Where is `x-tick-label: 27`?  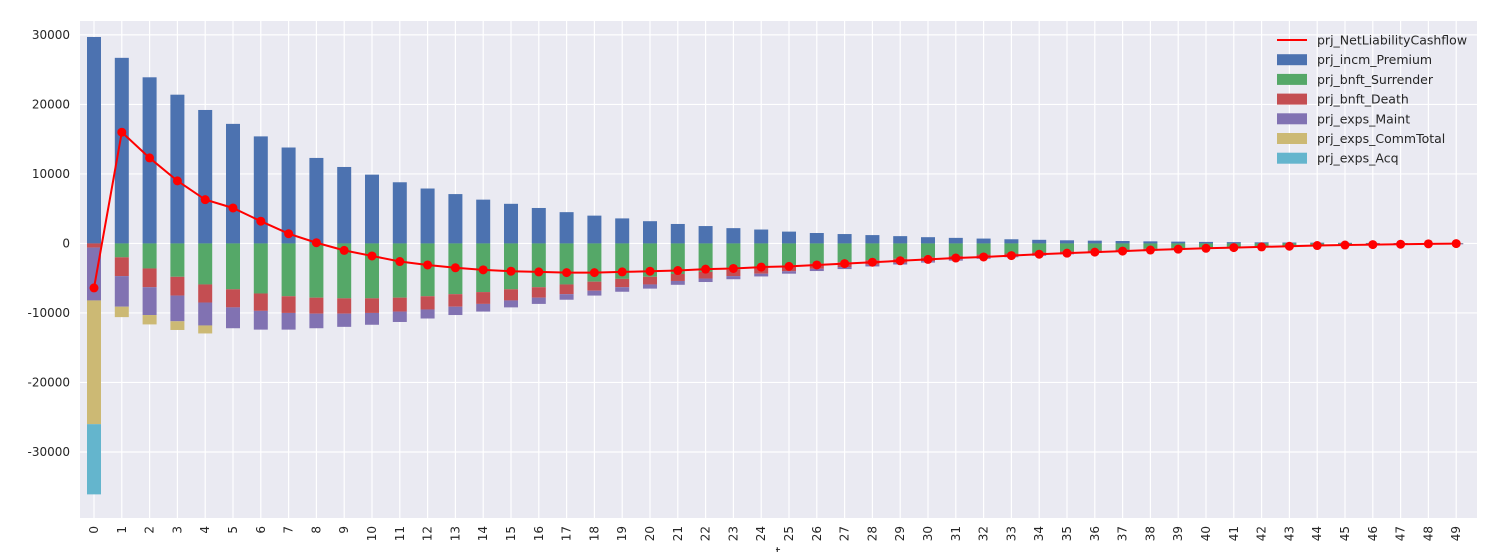 x-tick-label: 27 is located at coordinates (845, 533).